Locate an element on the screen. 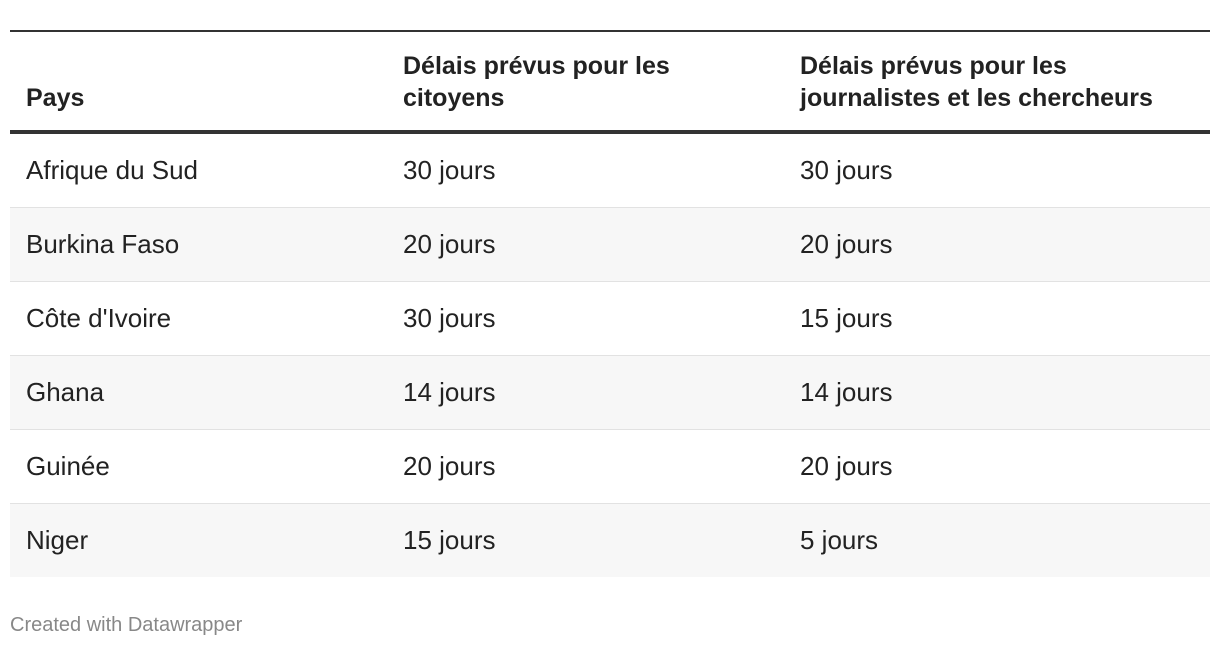 The height and width of the screenshot is (650, 1220). table-row: Burkina Faso 20 jours 20 jours is located at coordinates (610, 244).